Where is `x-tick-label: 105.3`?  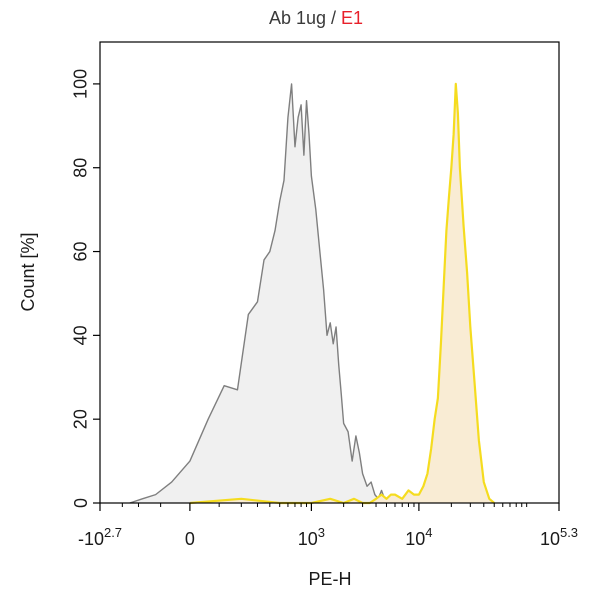
x-tick-label: 105.3 is located at coordinates (559, 537).